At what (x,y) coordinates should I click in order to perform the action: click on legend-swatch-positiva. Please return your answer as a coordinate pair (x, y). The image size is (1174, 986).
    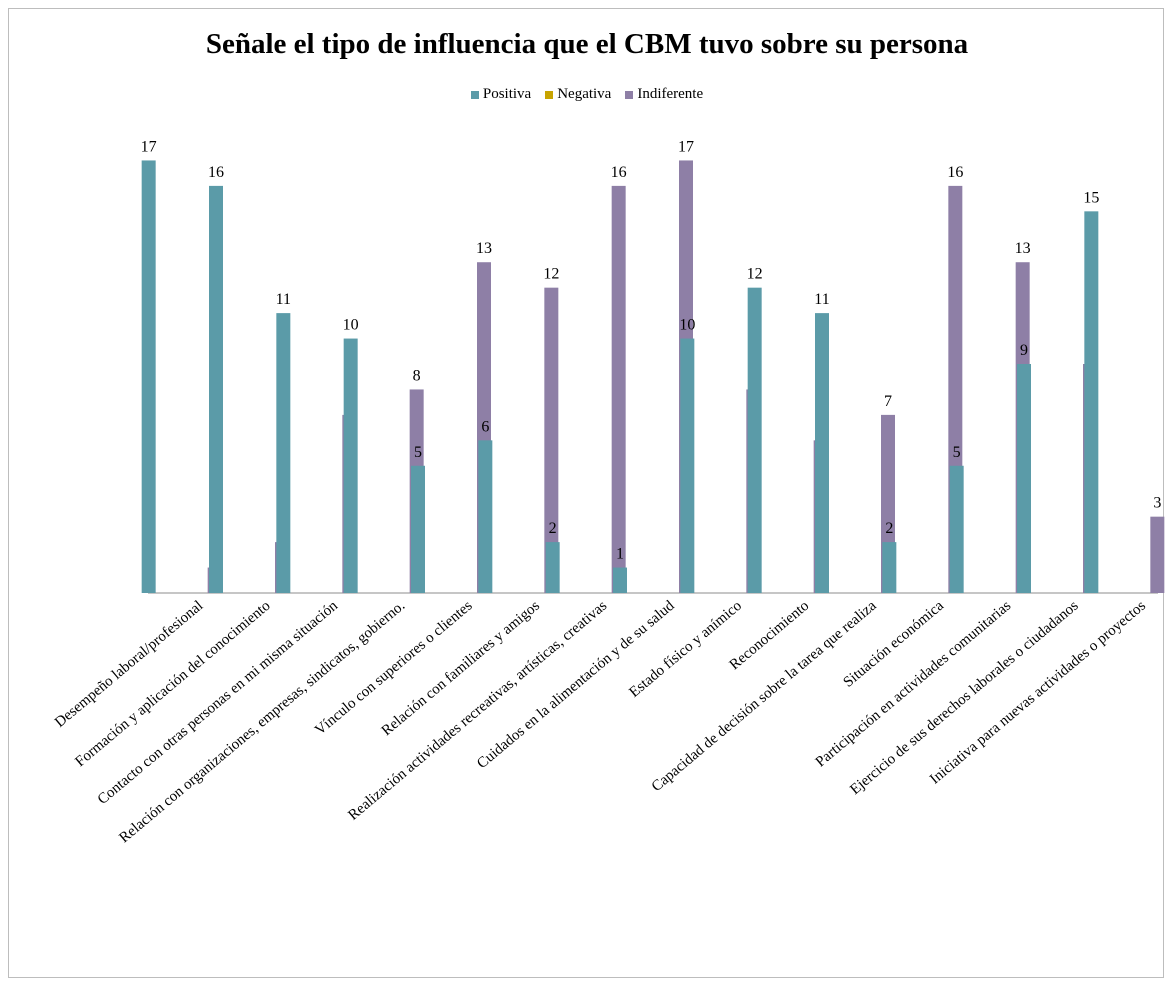
    Looking at the image, I should click on (474, 94).